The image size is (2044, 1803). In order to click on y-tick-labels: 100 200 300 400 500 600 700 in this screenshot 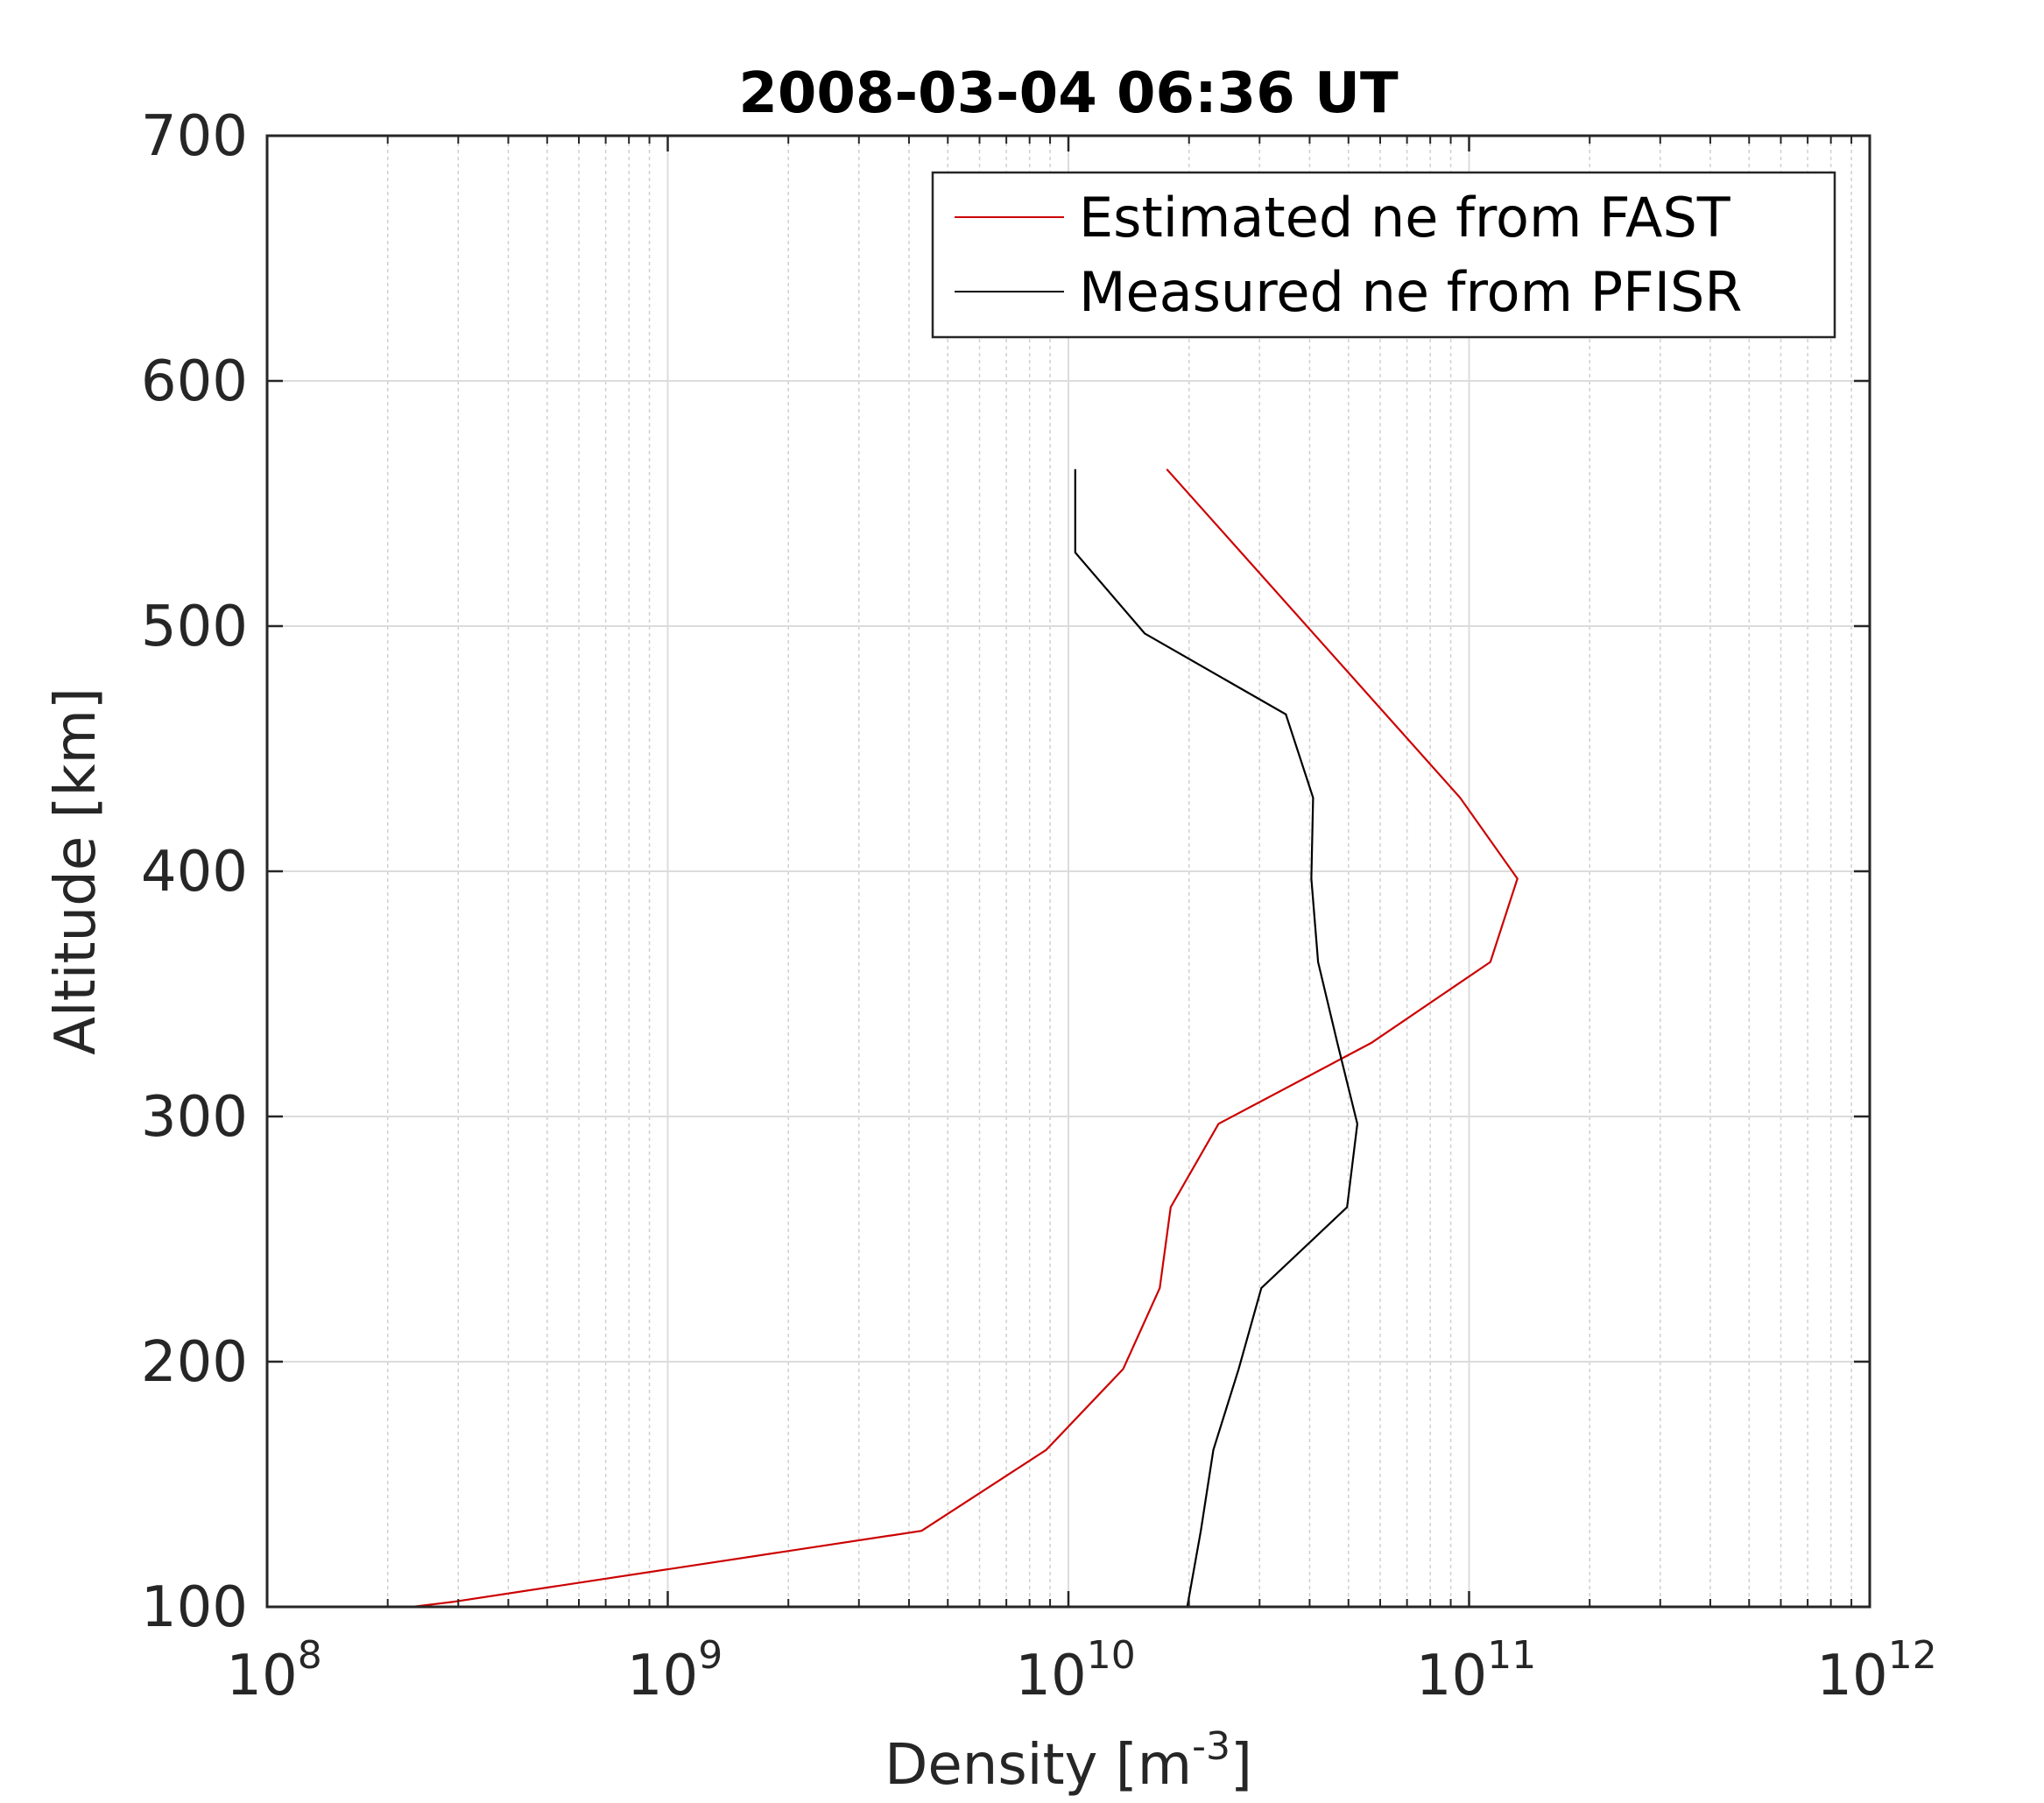, I will do `click(194, 872)`.